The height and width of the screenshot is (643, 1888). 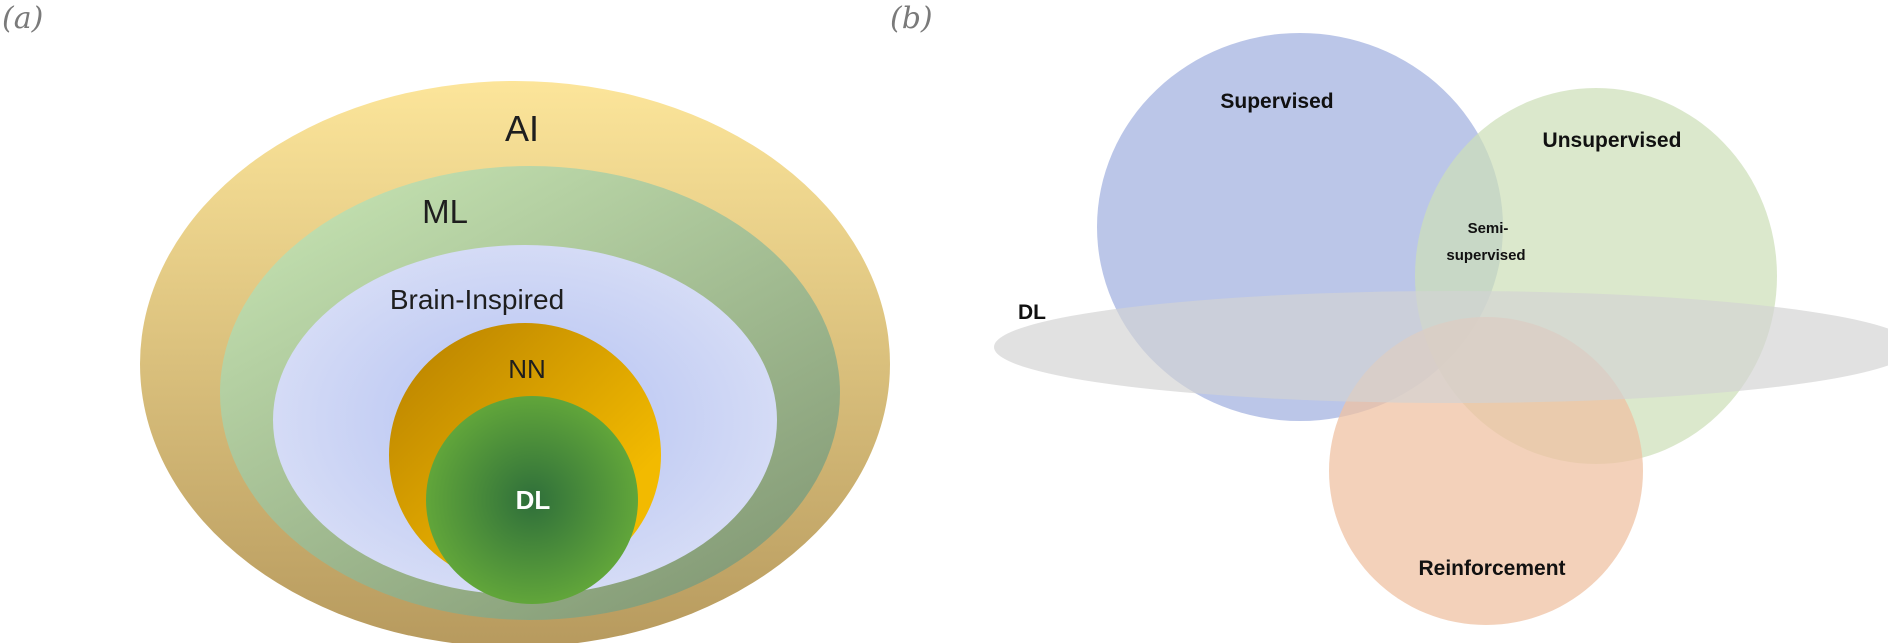 What do you see at coordinates (22, 18) in the screenshot?
I see `panel-a-label: (a)` at bounding box center [22, 18].